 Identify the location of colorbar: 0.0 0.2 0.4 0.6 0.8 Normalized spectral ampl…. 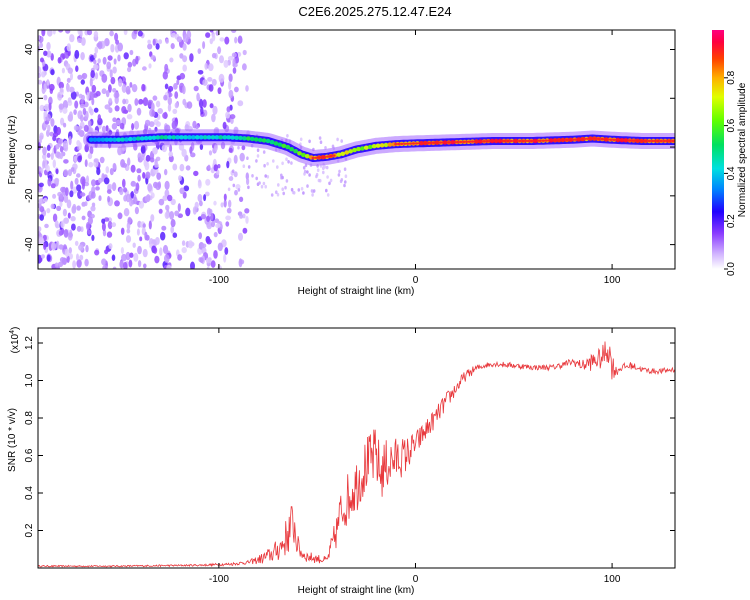
(730, 153).